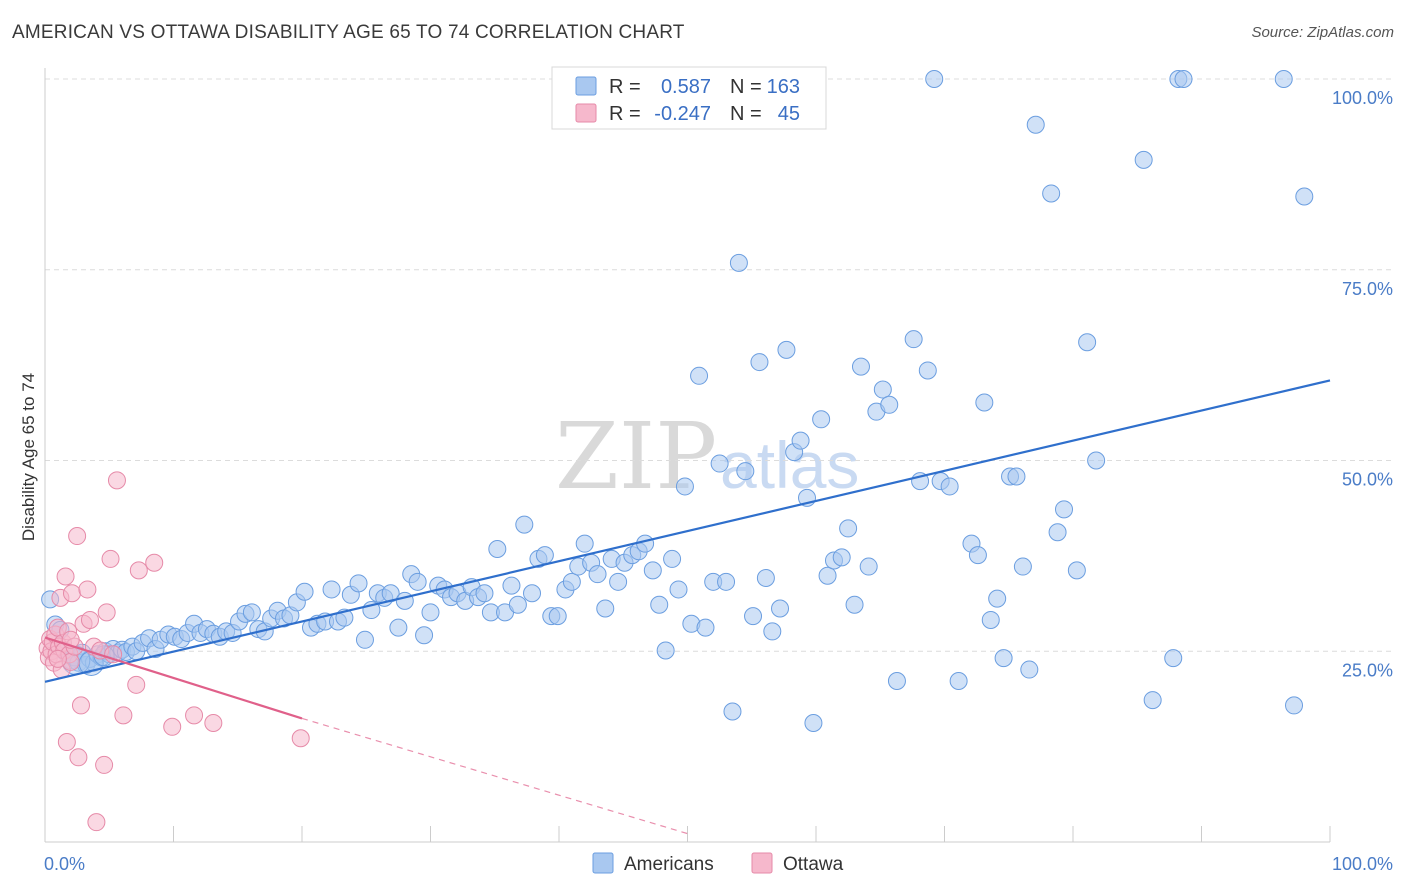 This screenshot has width=1406, height=892. I want to click on legend-swatch-americans, so click(603, 863).